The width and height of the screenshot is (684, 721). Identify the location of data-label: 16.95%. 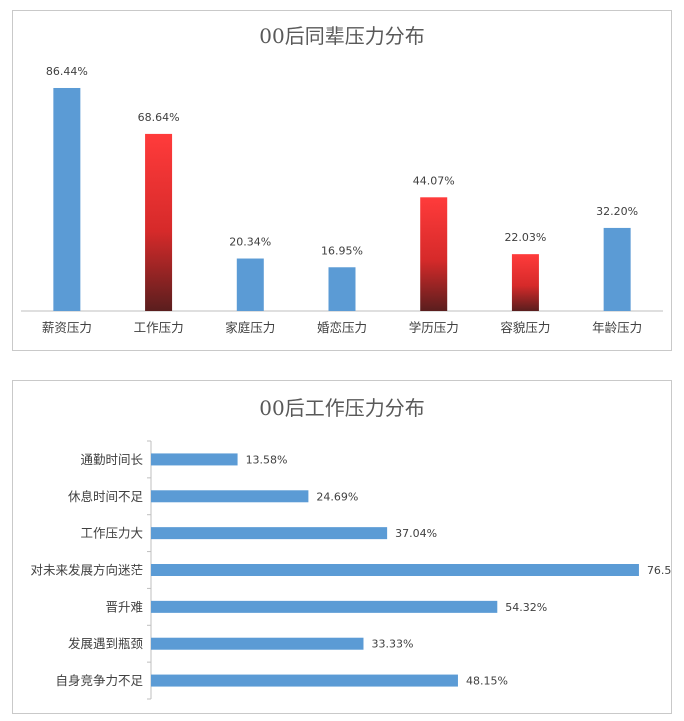
(342, 250).